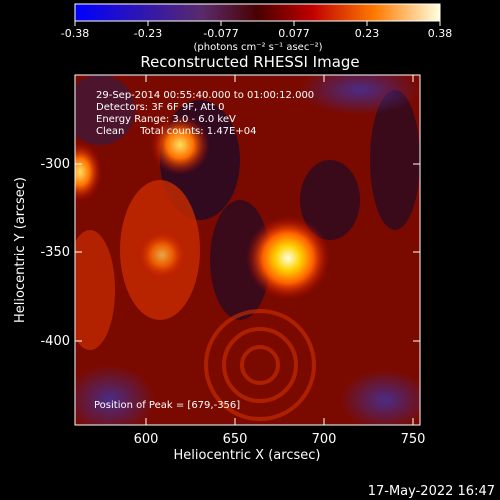 The width and height of the screenshot is (500, 500). What do you see at coordinates (205, 95) in the screenshot?
I see `info-time-range: 29-Sep-2014 00:55:40.000 to 01:00:12.000` at bounding box center [205, 95].